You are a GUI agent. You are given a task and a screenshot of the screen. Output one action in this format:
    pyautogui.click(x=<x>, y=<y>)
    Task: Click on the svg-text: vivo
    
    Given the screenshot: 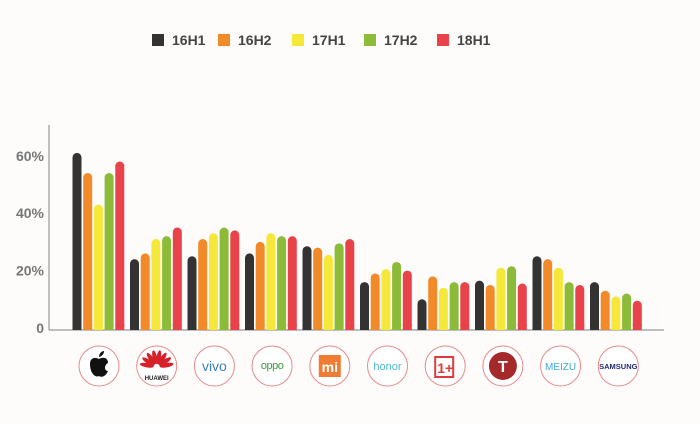 What is the action you would take?
    pyautogui.click(x=214, y=366)
    